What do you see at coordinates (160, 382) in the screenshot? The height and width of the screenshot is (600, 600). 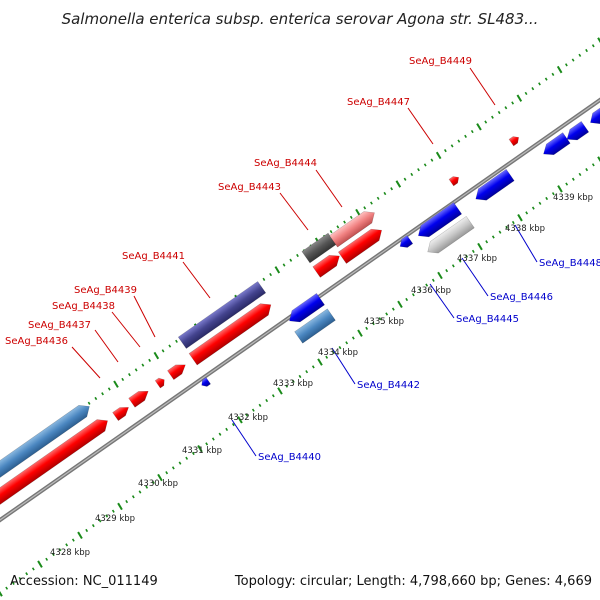 I see `gene-SeAg_B4439-feature` at bounding box center [160, 382].